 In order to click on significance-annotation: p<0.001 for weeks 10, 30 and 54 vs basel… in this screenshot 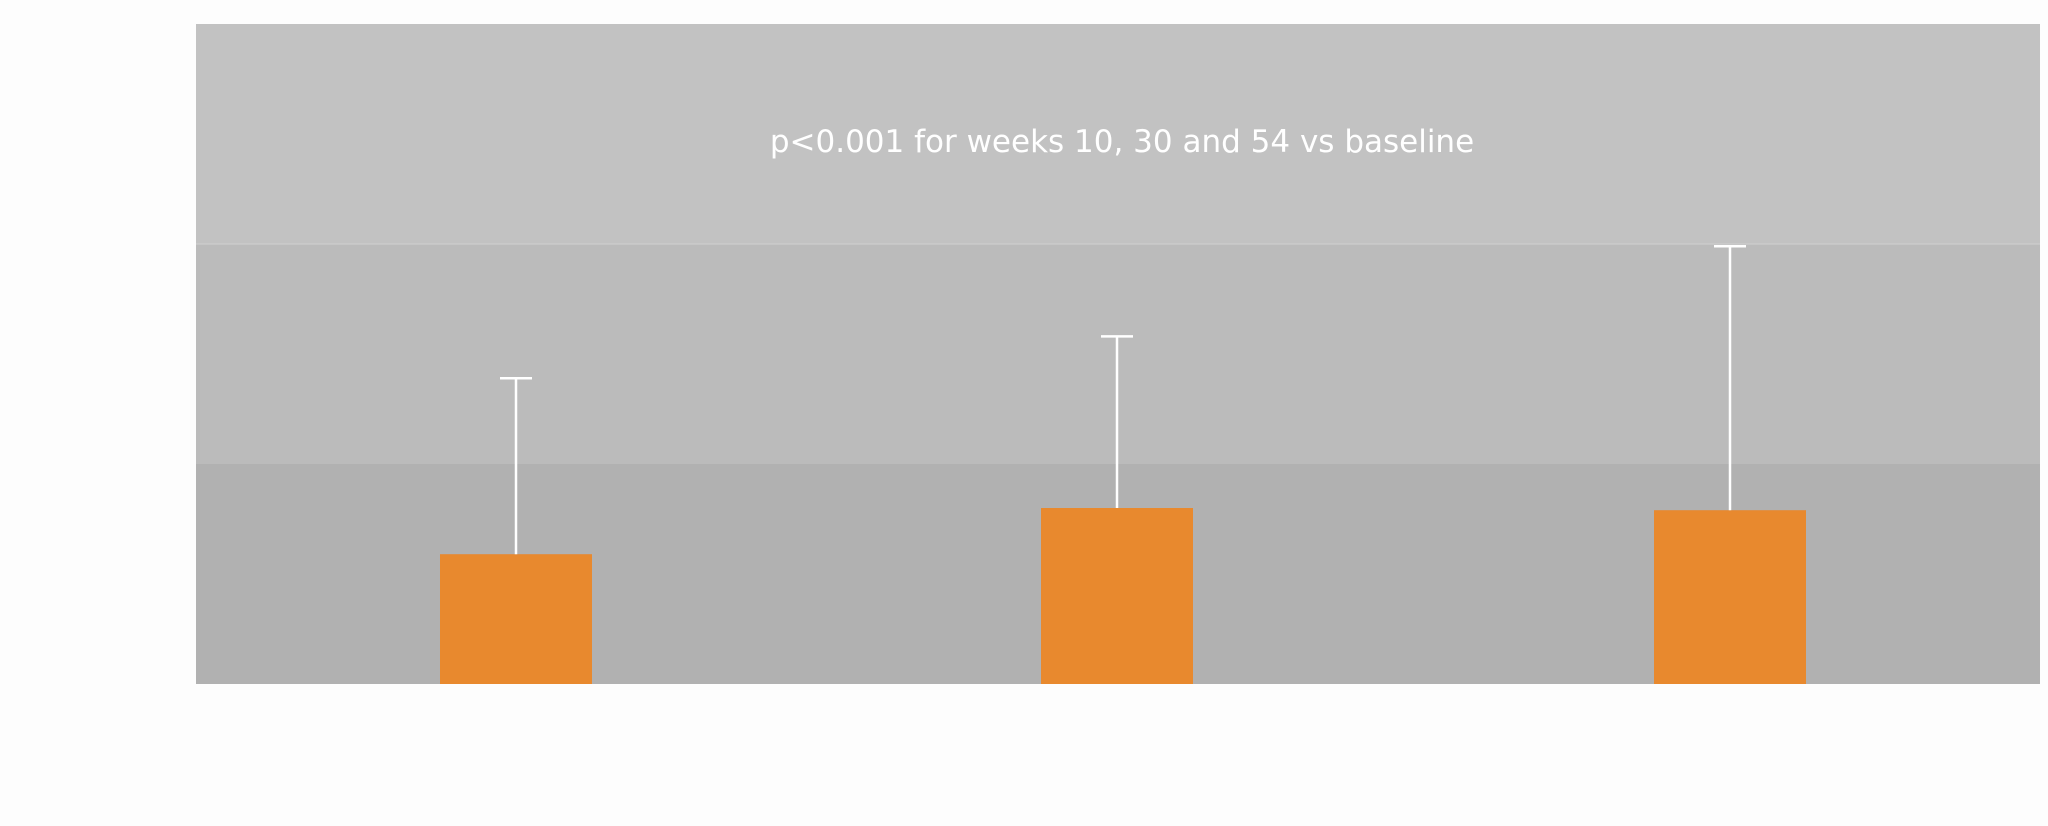, I will do `click(1122, 142)`.